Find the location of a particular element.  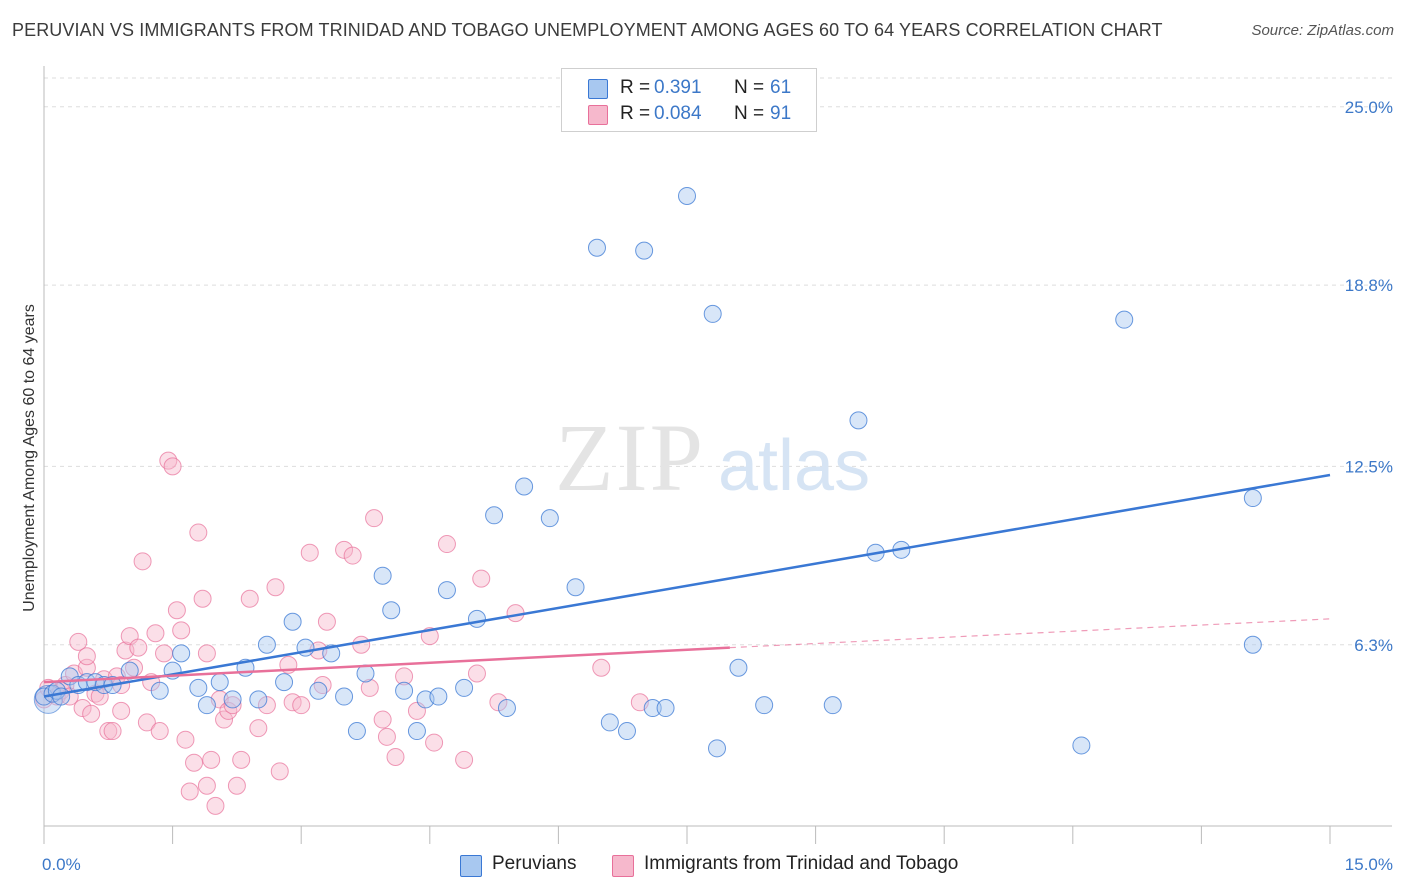

chart-source: Source: ZipAtlas.com is located at coordinates (1322, 30).